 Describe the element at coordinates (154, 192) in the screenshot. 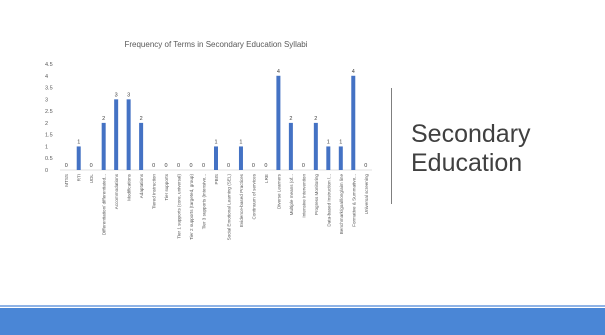

I see `x-tick-label: Tiered instruction` at that location.